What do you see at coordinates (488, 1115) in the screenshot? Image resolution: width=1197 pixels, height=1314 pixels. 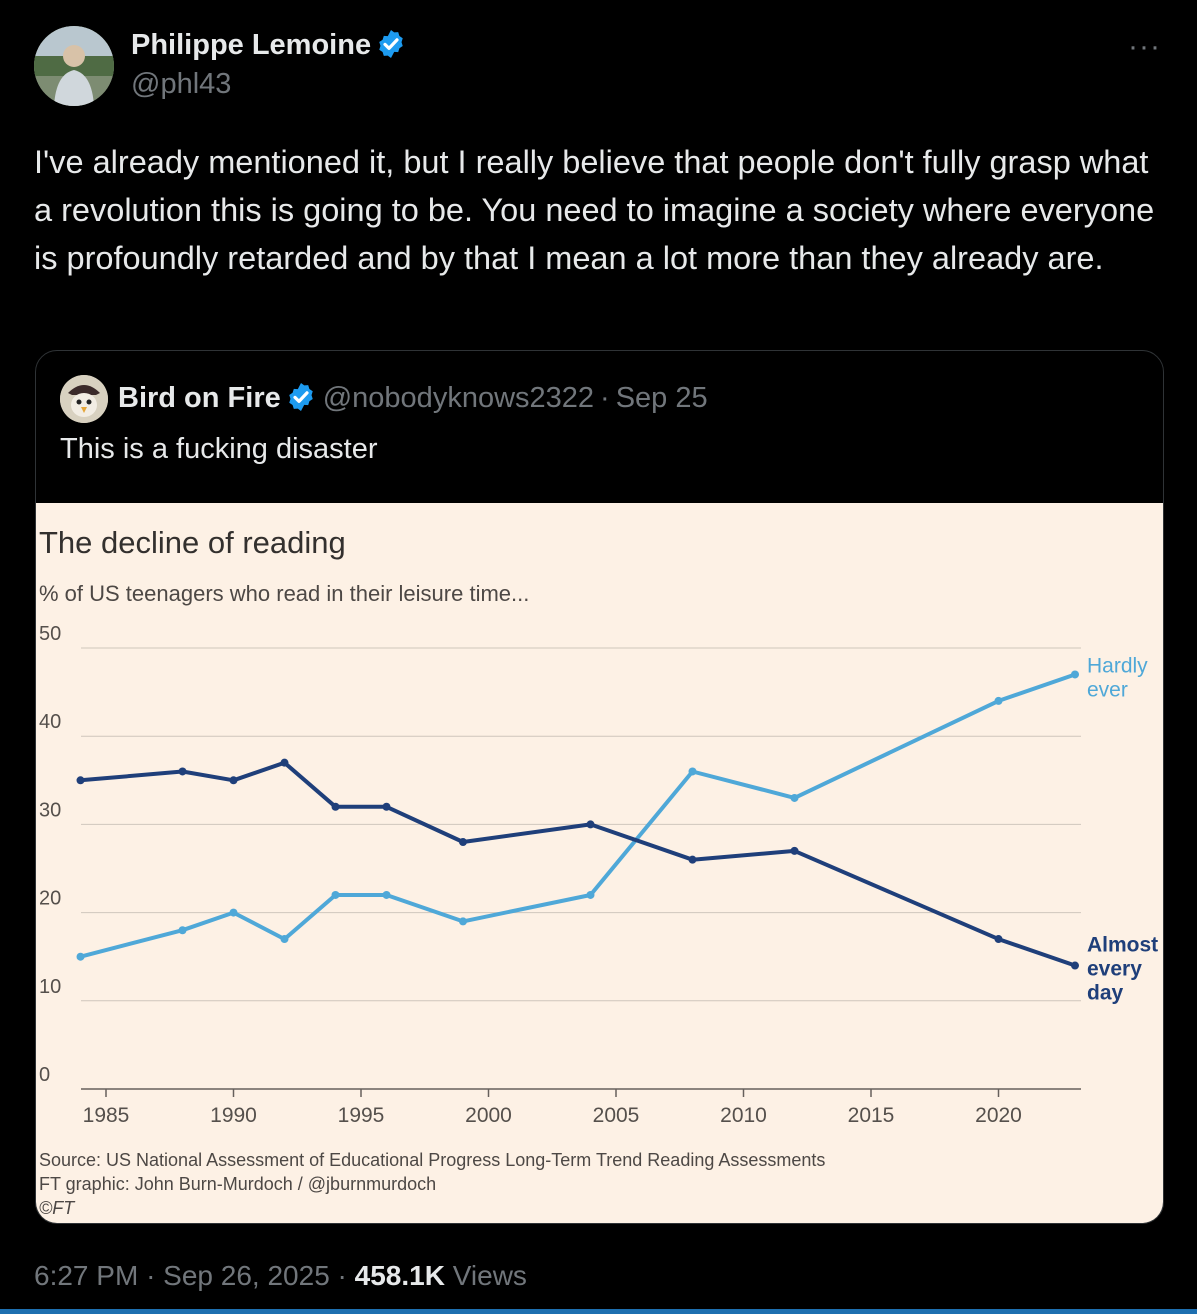 I see `x-tick-label-2000: 2000` at bounding box center [488, 1115].